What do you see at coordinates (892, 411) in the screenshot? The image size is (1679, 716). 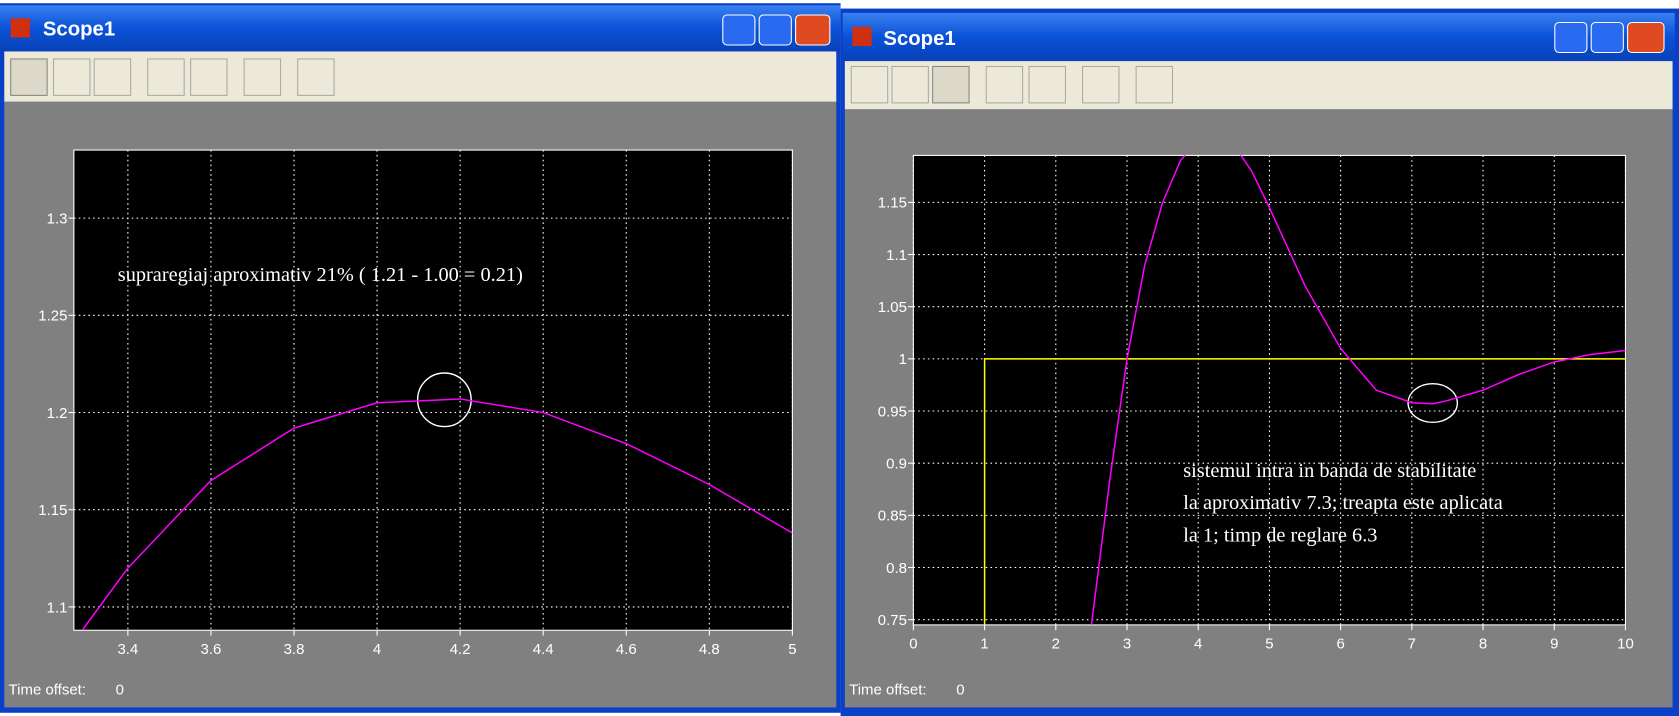 I see `y-tick-label: 0.95` at bounding box center [892, 411].